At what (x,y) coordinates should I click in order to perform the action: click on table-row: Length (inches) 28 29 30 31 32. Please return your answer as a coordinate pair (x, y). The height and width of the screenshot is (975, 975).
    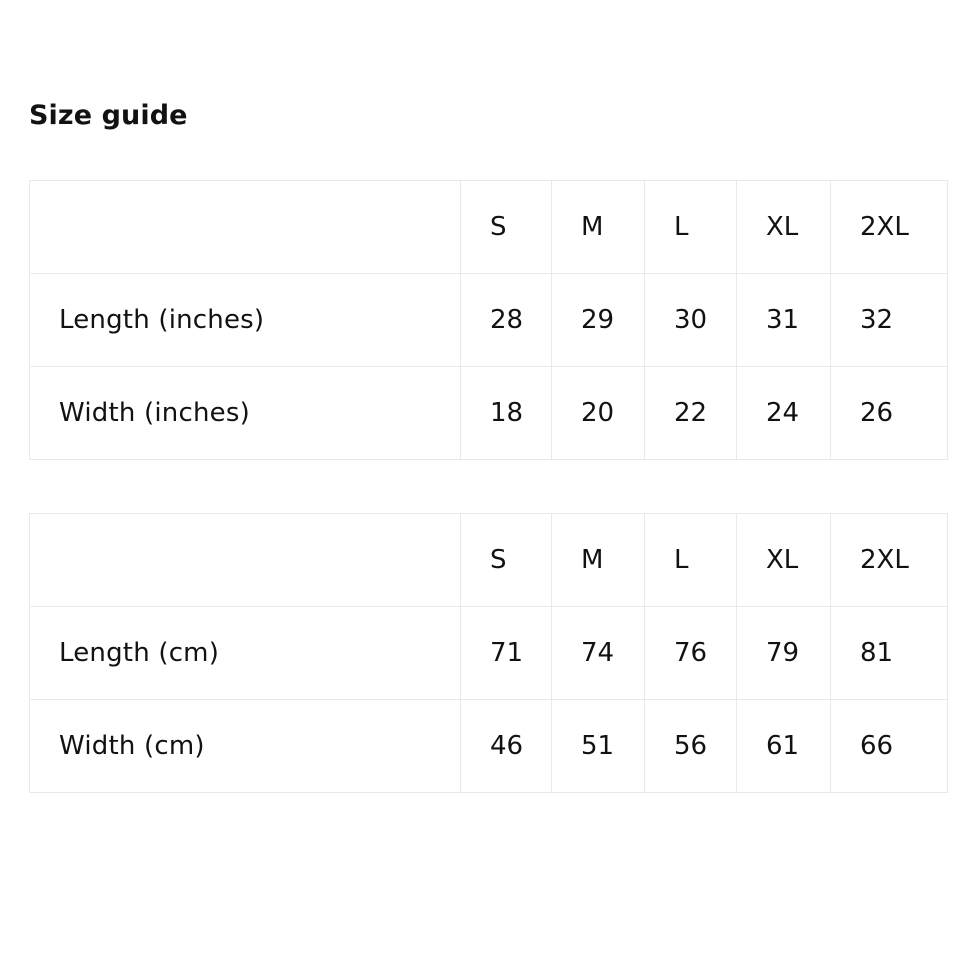
    Looking at the image, I should click on (488, 320).